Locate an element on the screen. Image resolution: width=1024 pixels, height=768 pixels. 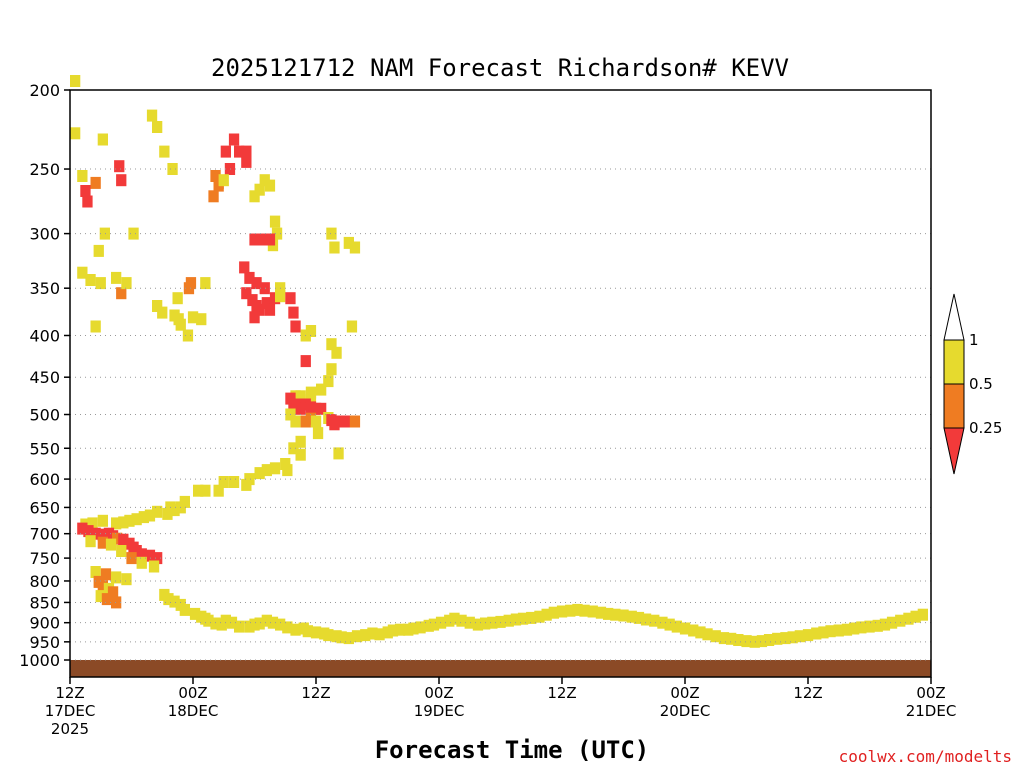
y-tick-label: 800 is located at coordinates (44, 581).